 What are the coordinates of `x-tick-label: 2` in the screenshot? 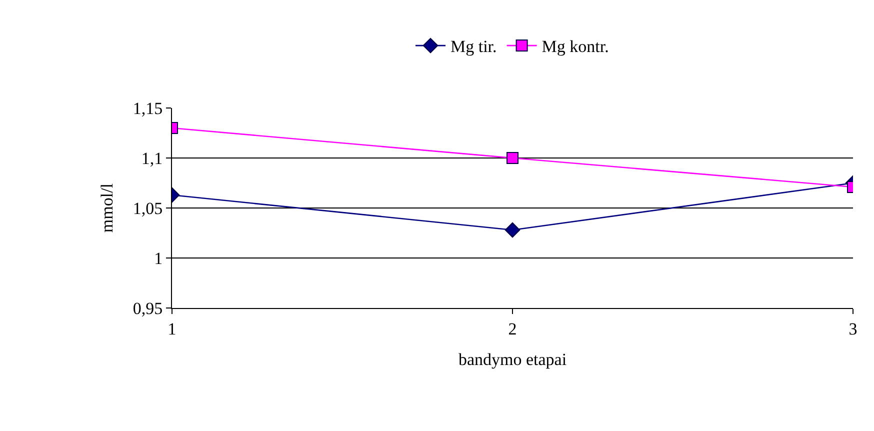 It's located at (512, 328).